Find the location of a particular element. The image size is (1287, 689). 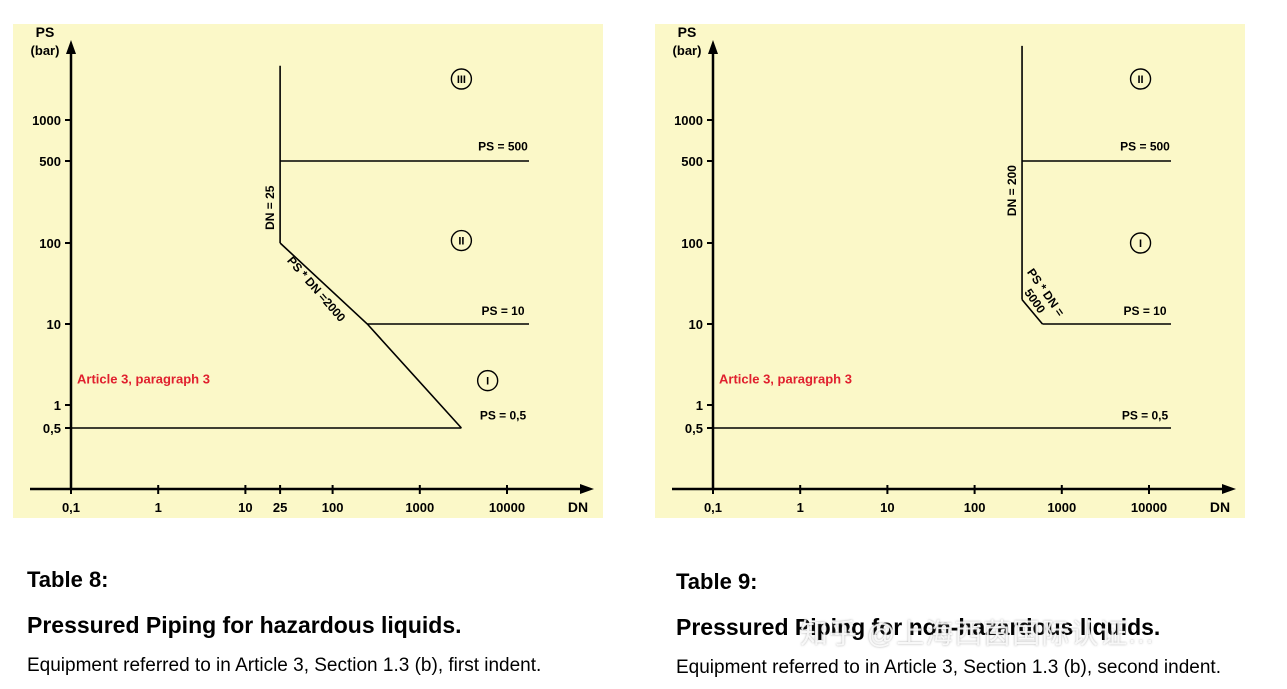

chart-1-x-tick-label-2: 10 is located at coordinates (245, 507).